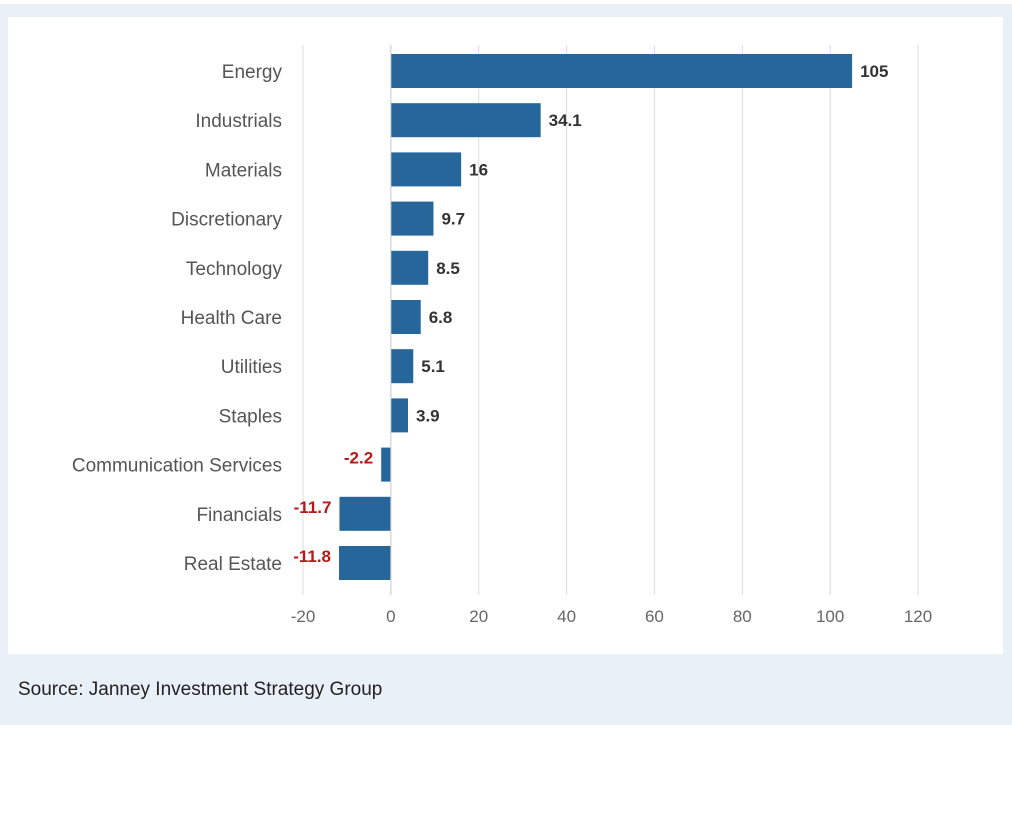 This screenshot has width=1012, height=838. I want to click on data-label: -11.7, so click(313, 507).